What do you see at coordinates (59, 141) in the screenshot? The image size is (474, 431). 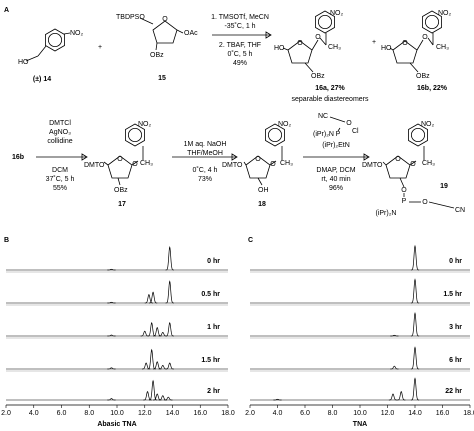 I see `scheme-text: collidine` at bounding box center [59, 141].